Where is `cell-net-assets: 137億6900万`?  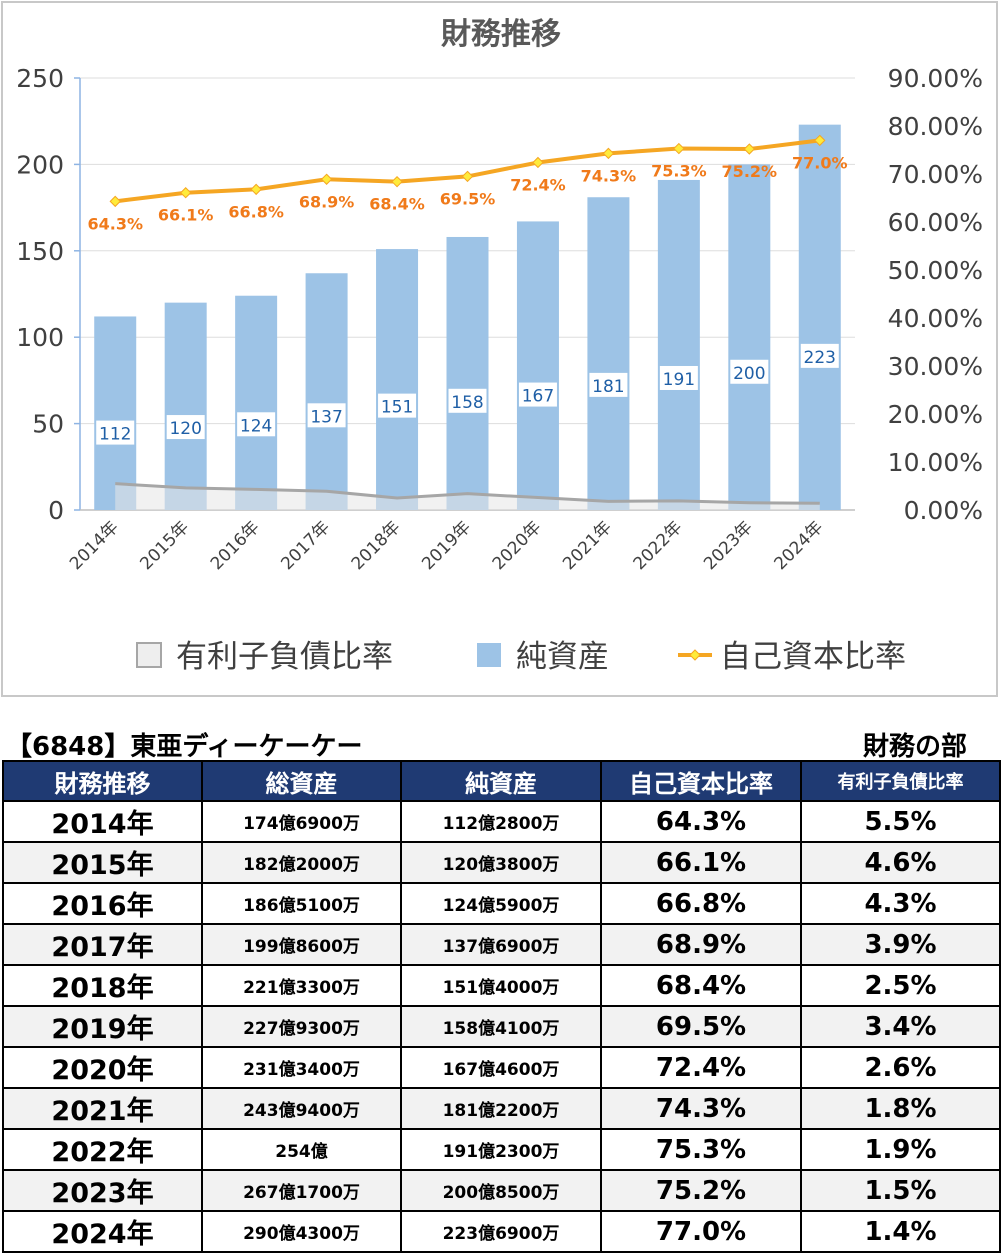 cell-net-assets: 137億6900万 is located at coordinates (501, 944).